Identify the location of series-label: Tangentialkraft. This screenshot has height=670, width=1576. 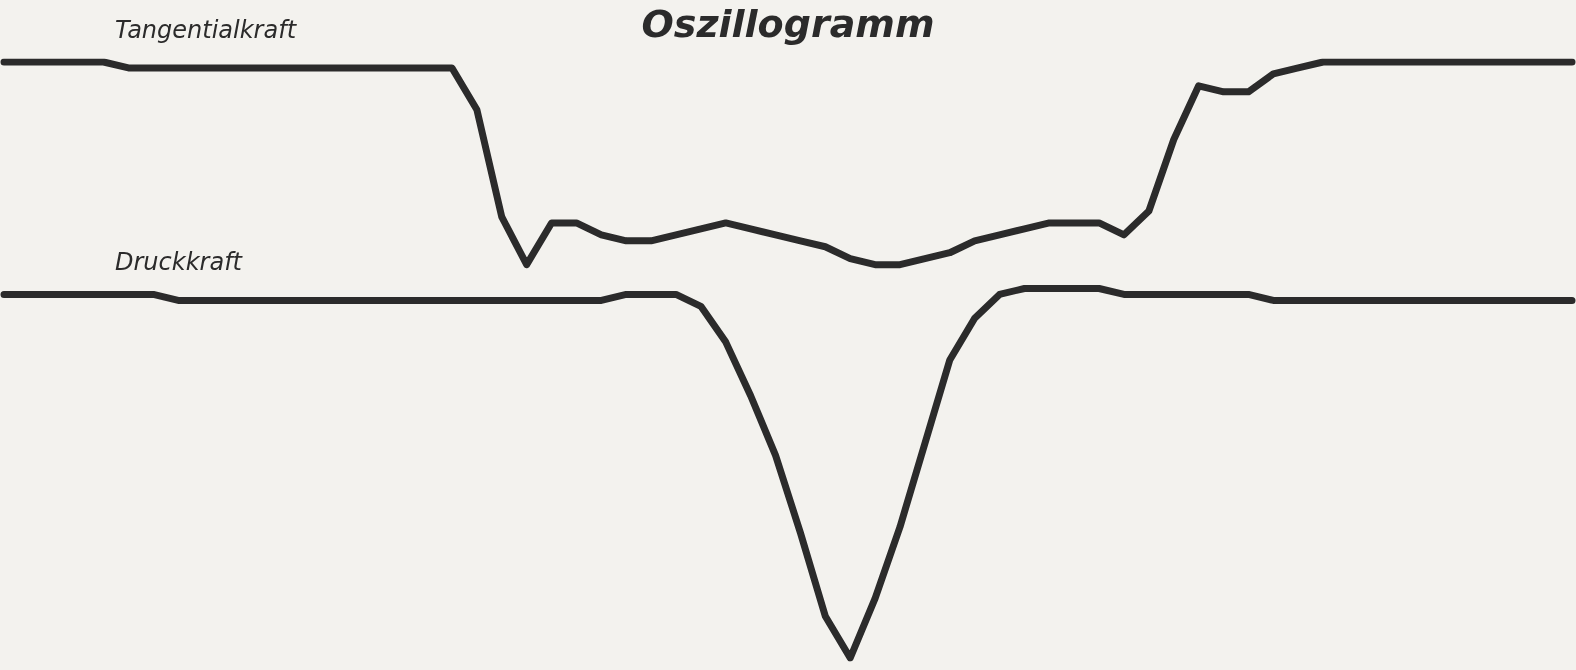
(206, 30).